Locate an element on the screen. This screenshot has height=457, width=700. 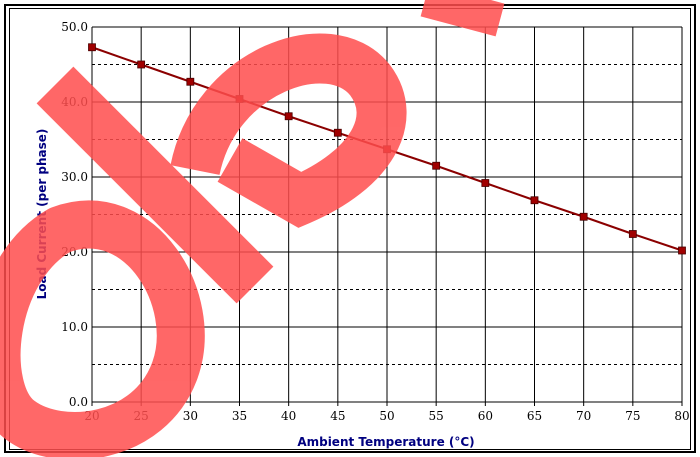
y-tick-label-1: 10.0 is located at coordinates (74, 327).